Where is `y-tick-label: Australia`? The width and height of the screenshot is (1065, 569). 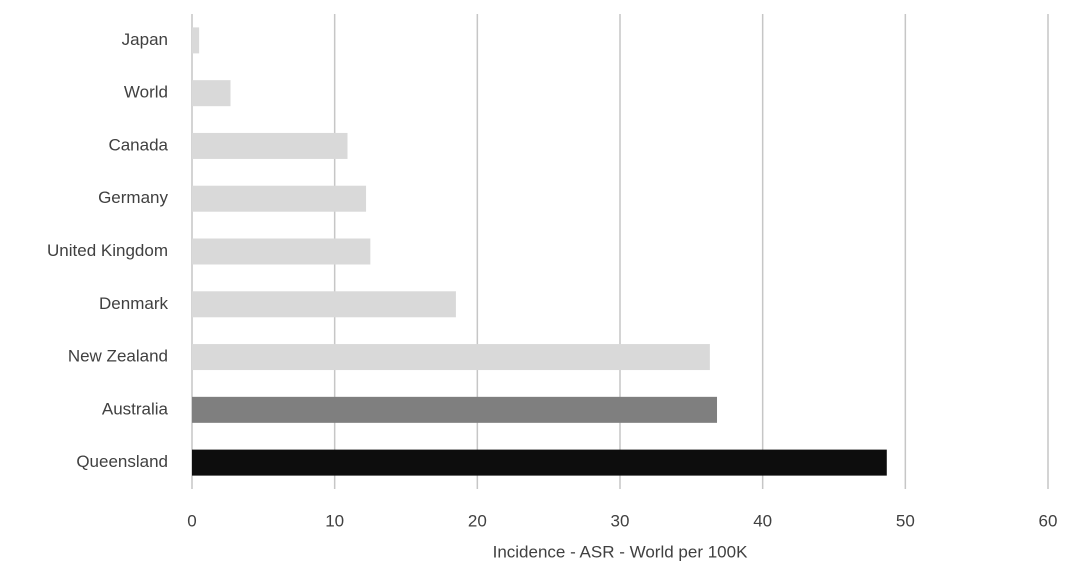
y-tick-label: Australia is located at coordinates (135, 408).